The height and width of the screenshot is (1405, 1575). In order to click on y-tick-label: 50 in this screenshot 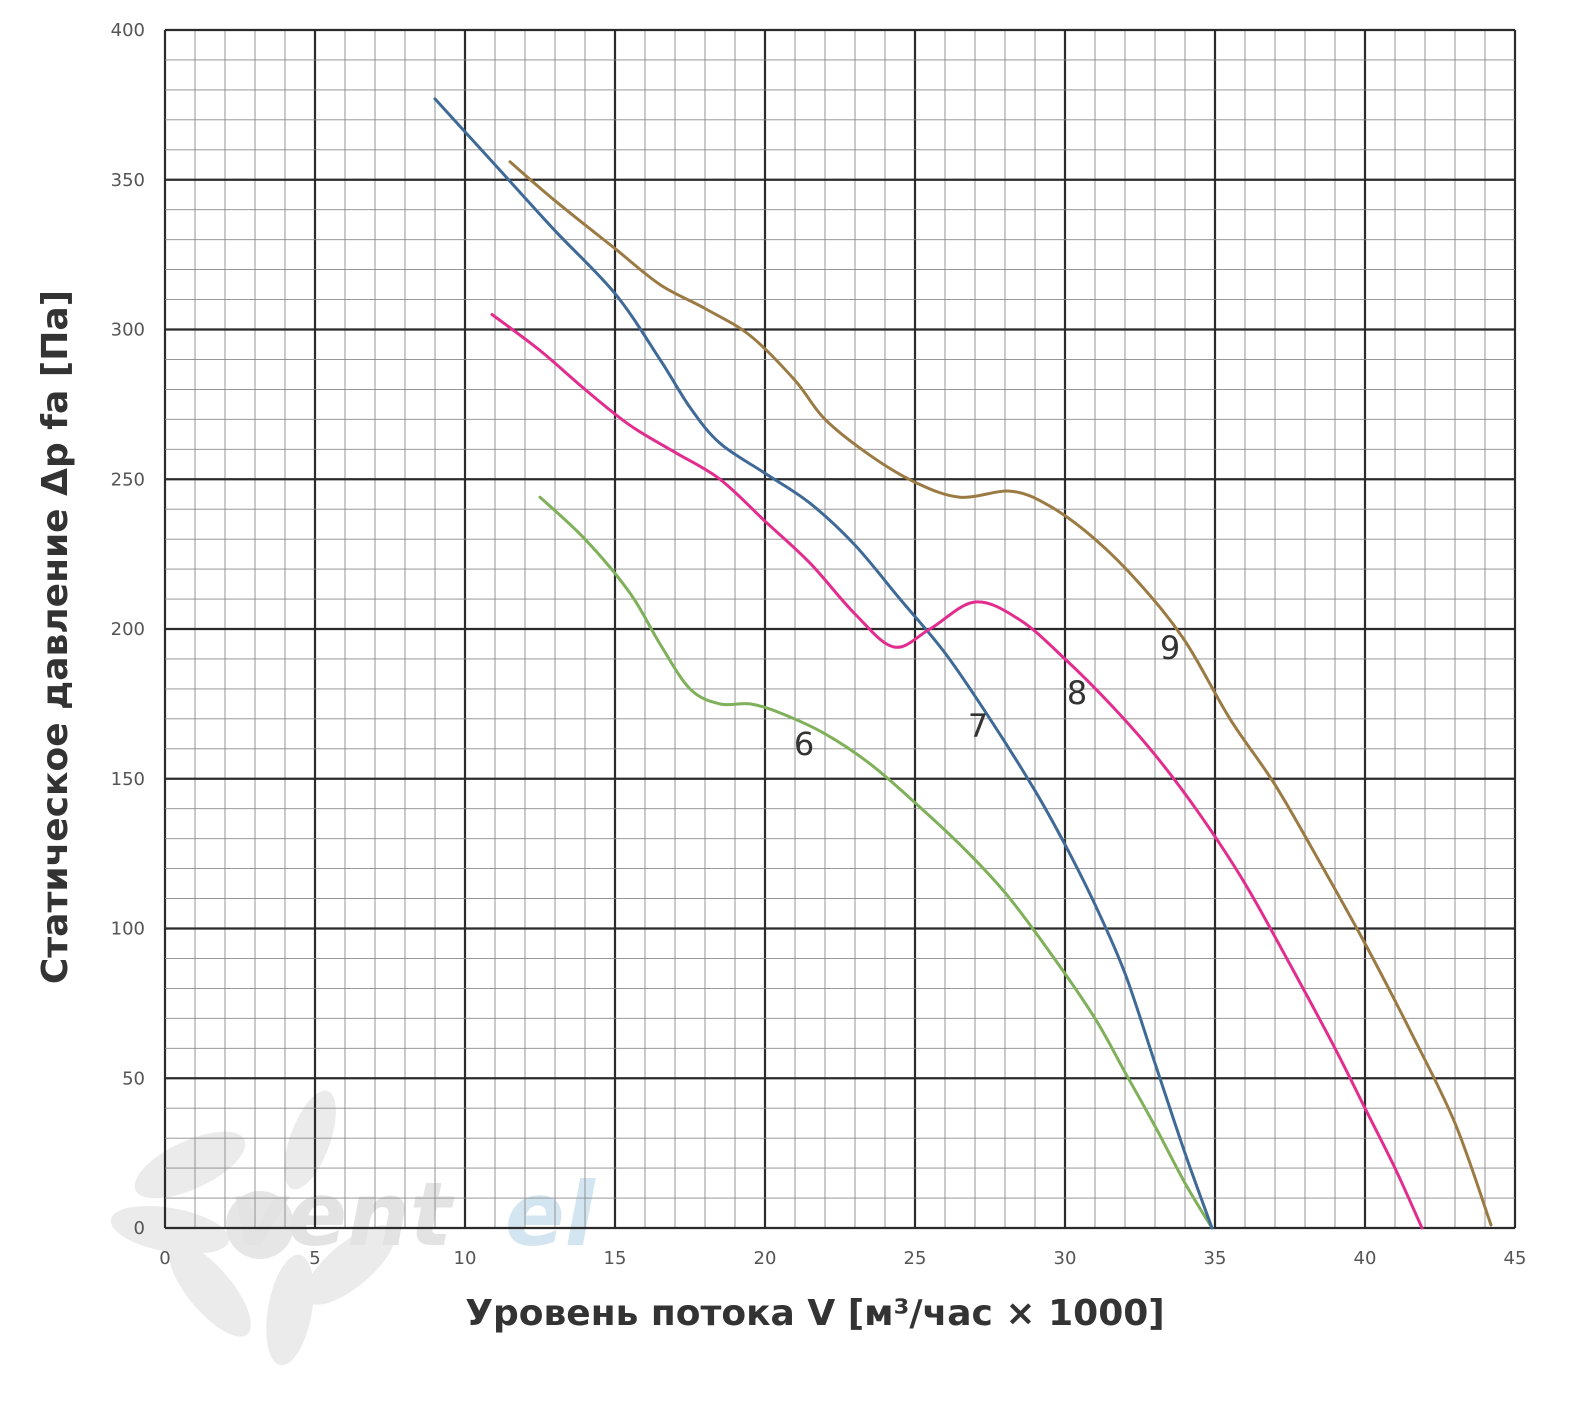, I will do `click(133, 1078)`.